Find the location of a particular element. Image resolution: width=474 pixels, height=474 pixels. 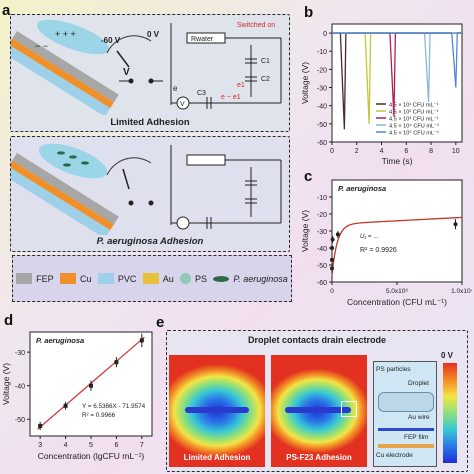

y-axis-label-b: Voltage (V) is located at coordinates (305, 83).